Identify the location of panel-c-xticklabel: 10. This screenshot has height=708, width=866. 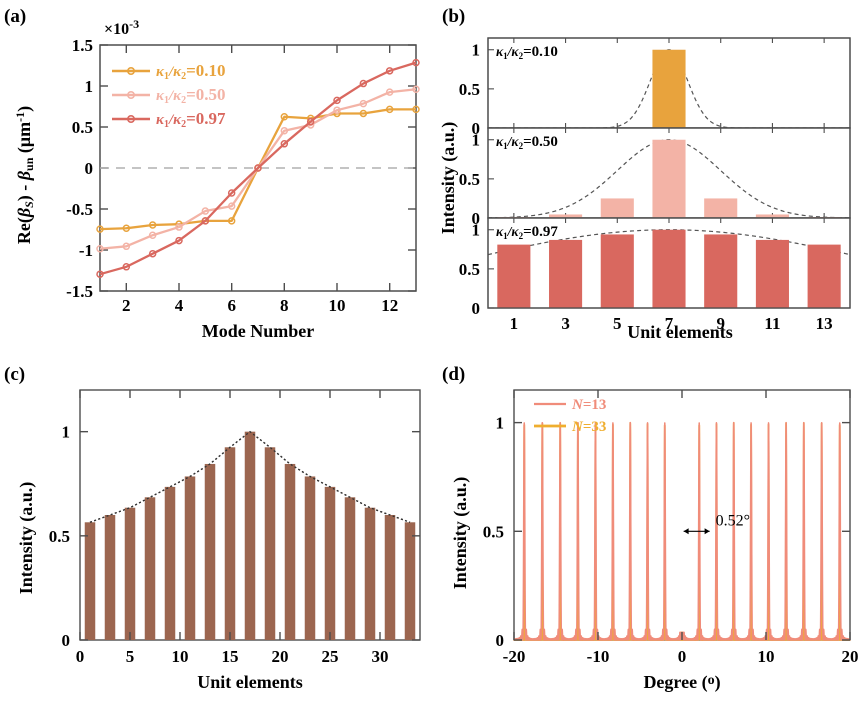
(180, 656).